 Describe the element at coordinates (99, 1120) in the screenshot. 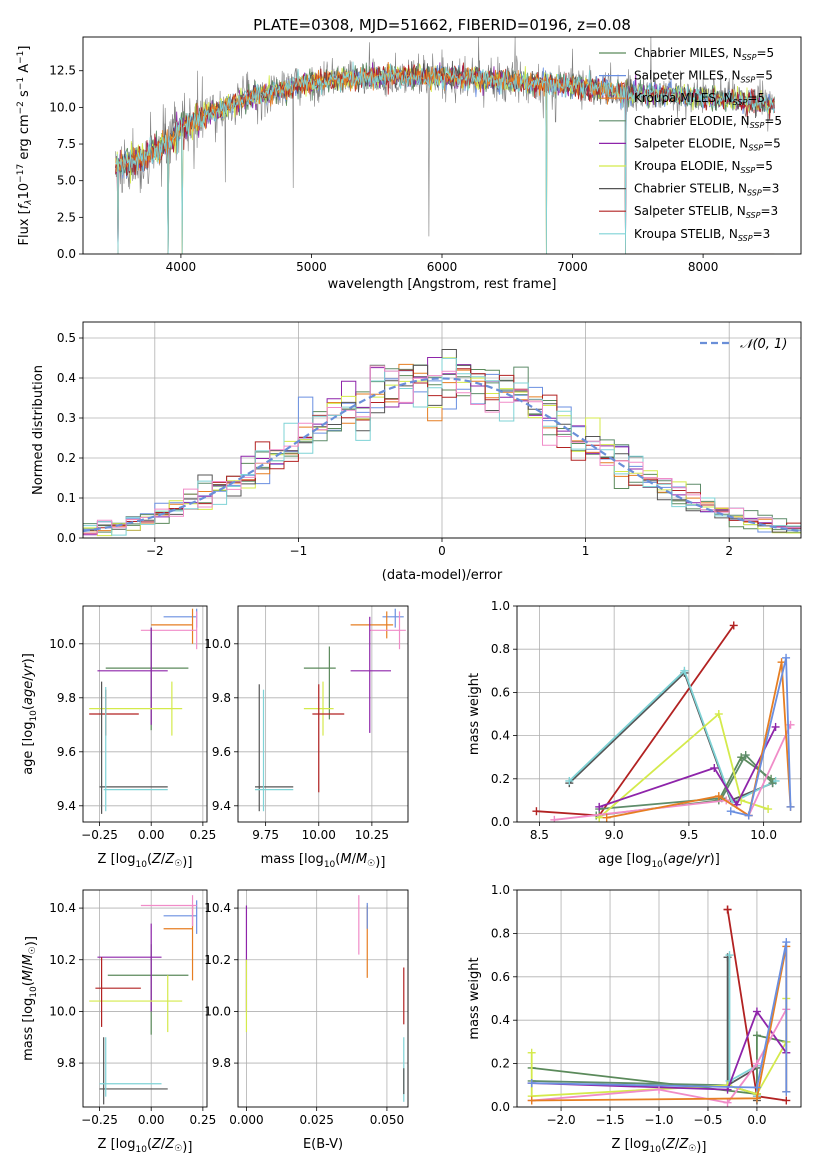

I see `x-tick-label: −0.25` at that location.